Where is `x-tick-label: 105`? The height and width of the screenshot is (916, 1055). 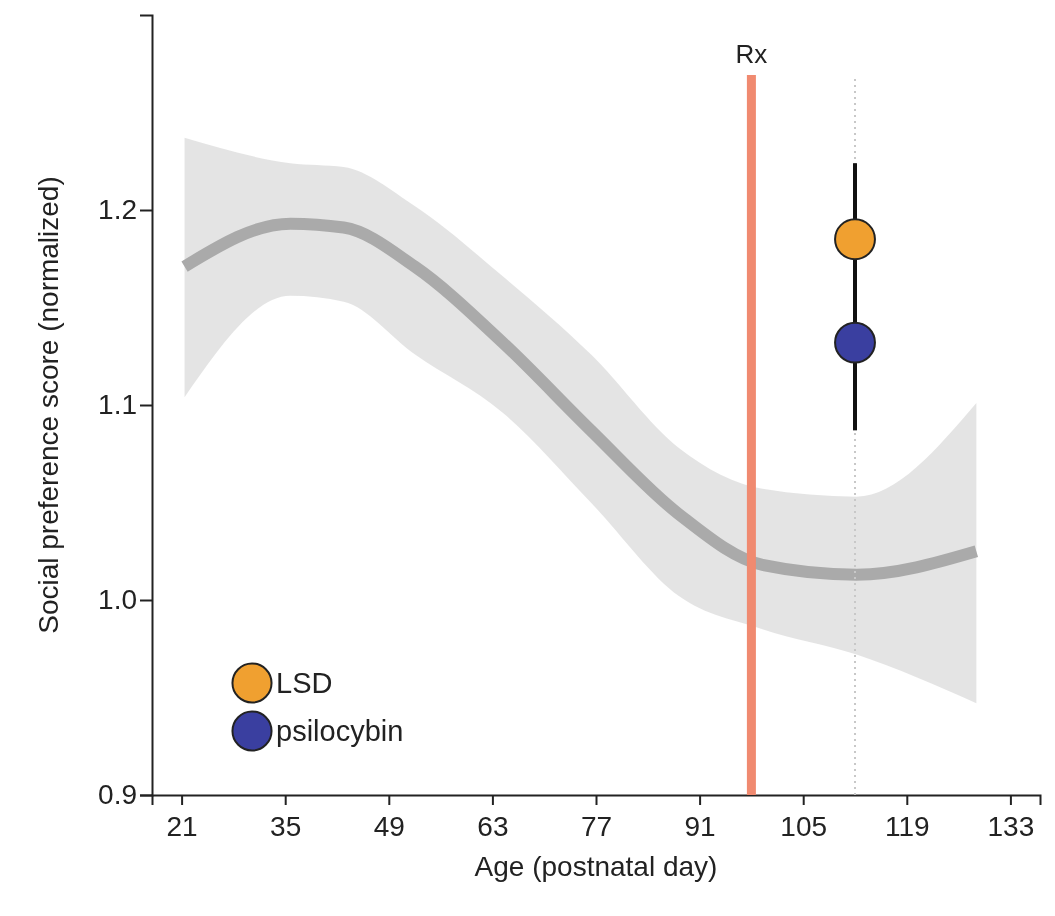
x-tick-label: 105 is located at coordinates (804, 826).